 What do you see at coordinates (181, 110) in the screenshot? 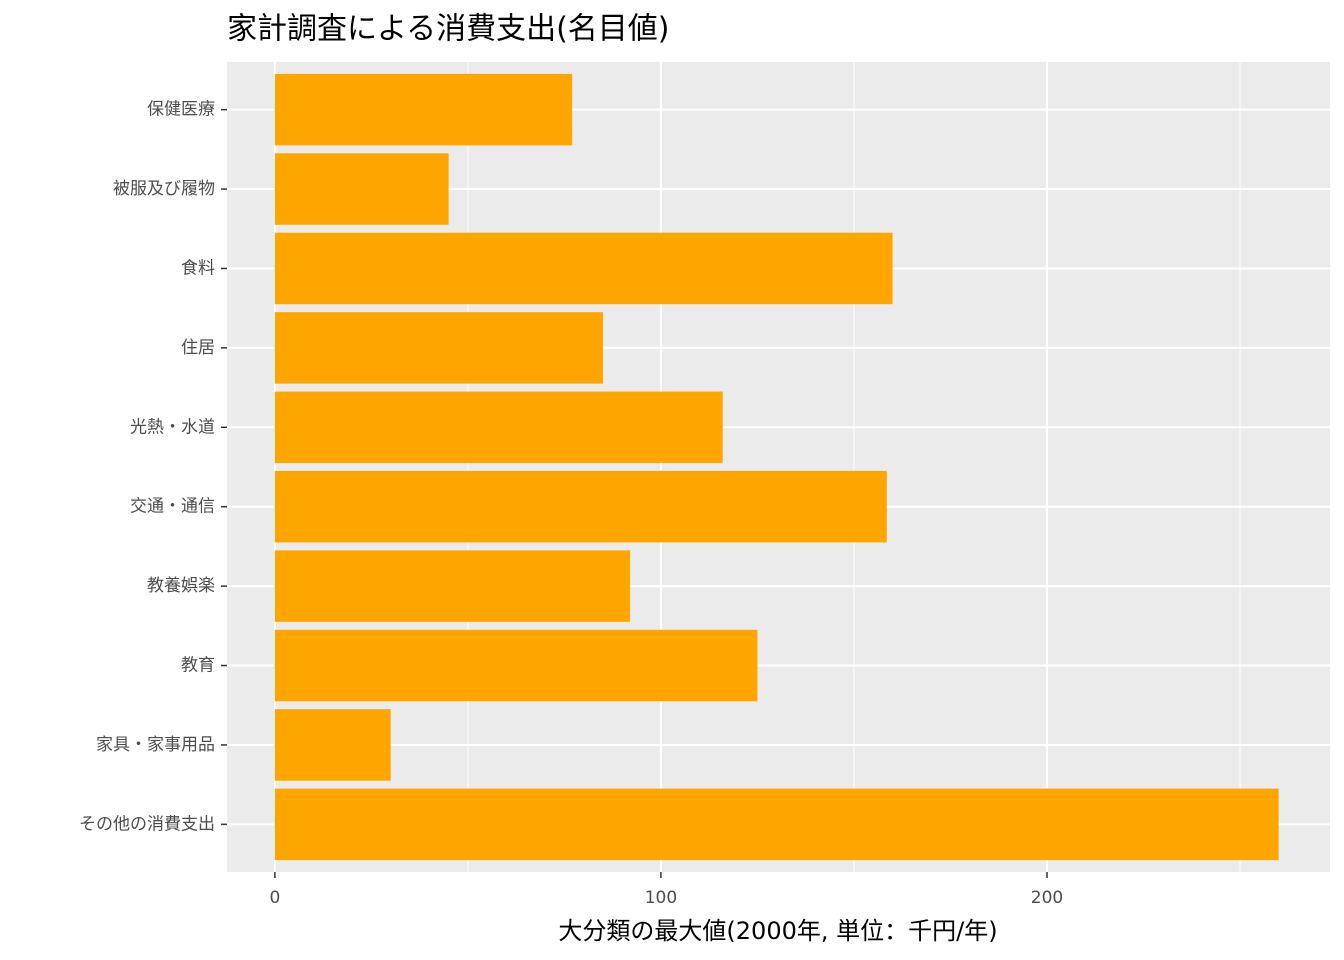
I see `y-tick-label: 保健医療` at bounding box center [181, 110].